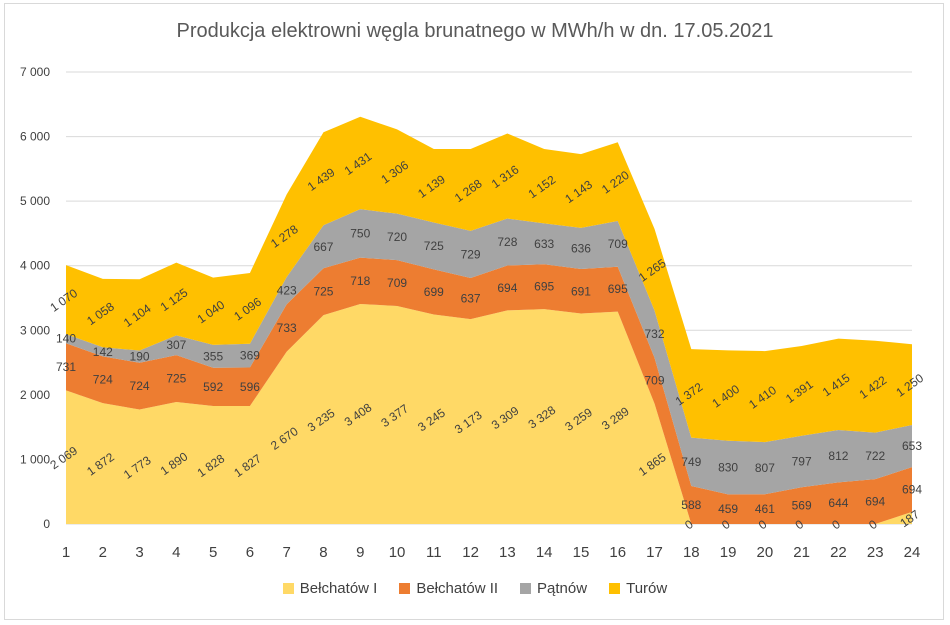 This screenshot has width=950, height=625. What do you see at coordinates (647, 588) in the screenshot?
I see `legend-label: Turów` at bounding box center [647, 588].